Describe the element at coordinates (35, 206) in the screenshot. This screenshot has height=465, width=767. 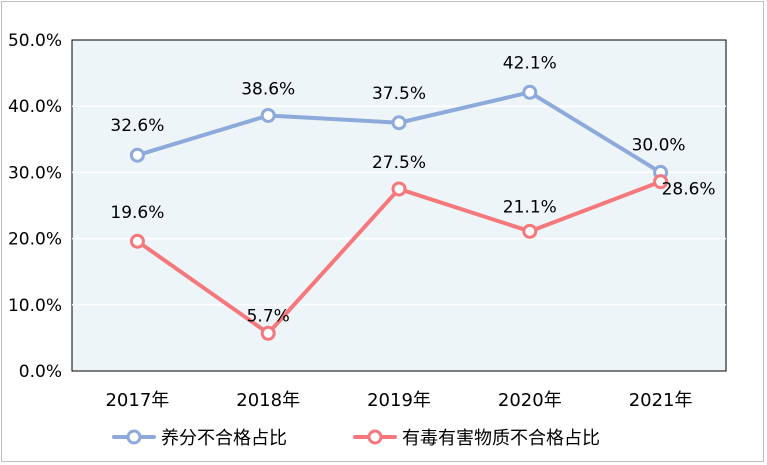
I see `y-axis-tick-labels: 0.0% 10.0% 20.0% 30.0% 40.0% 50.0%` at that location.